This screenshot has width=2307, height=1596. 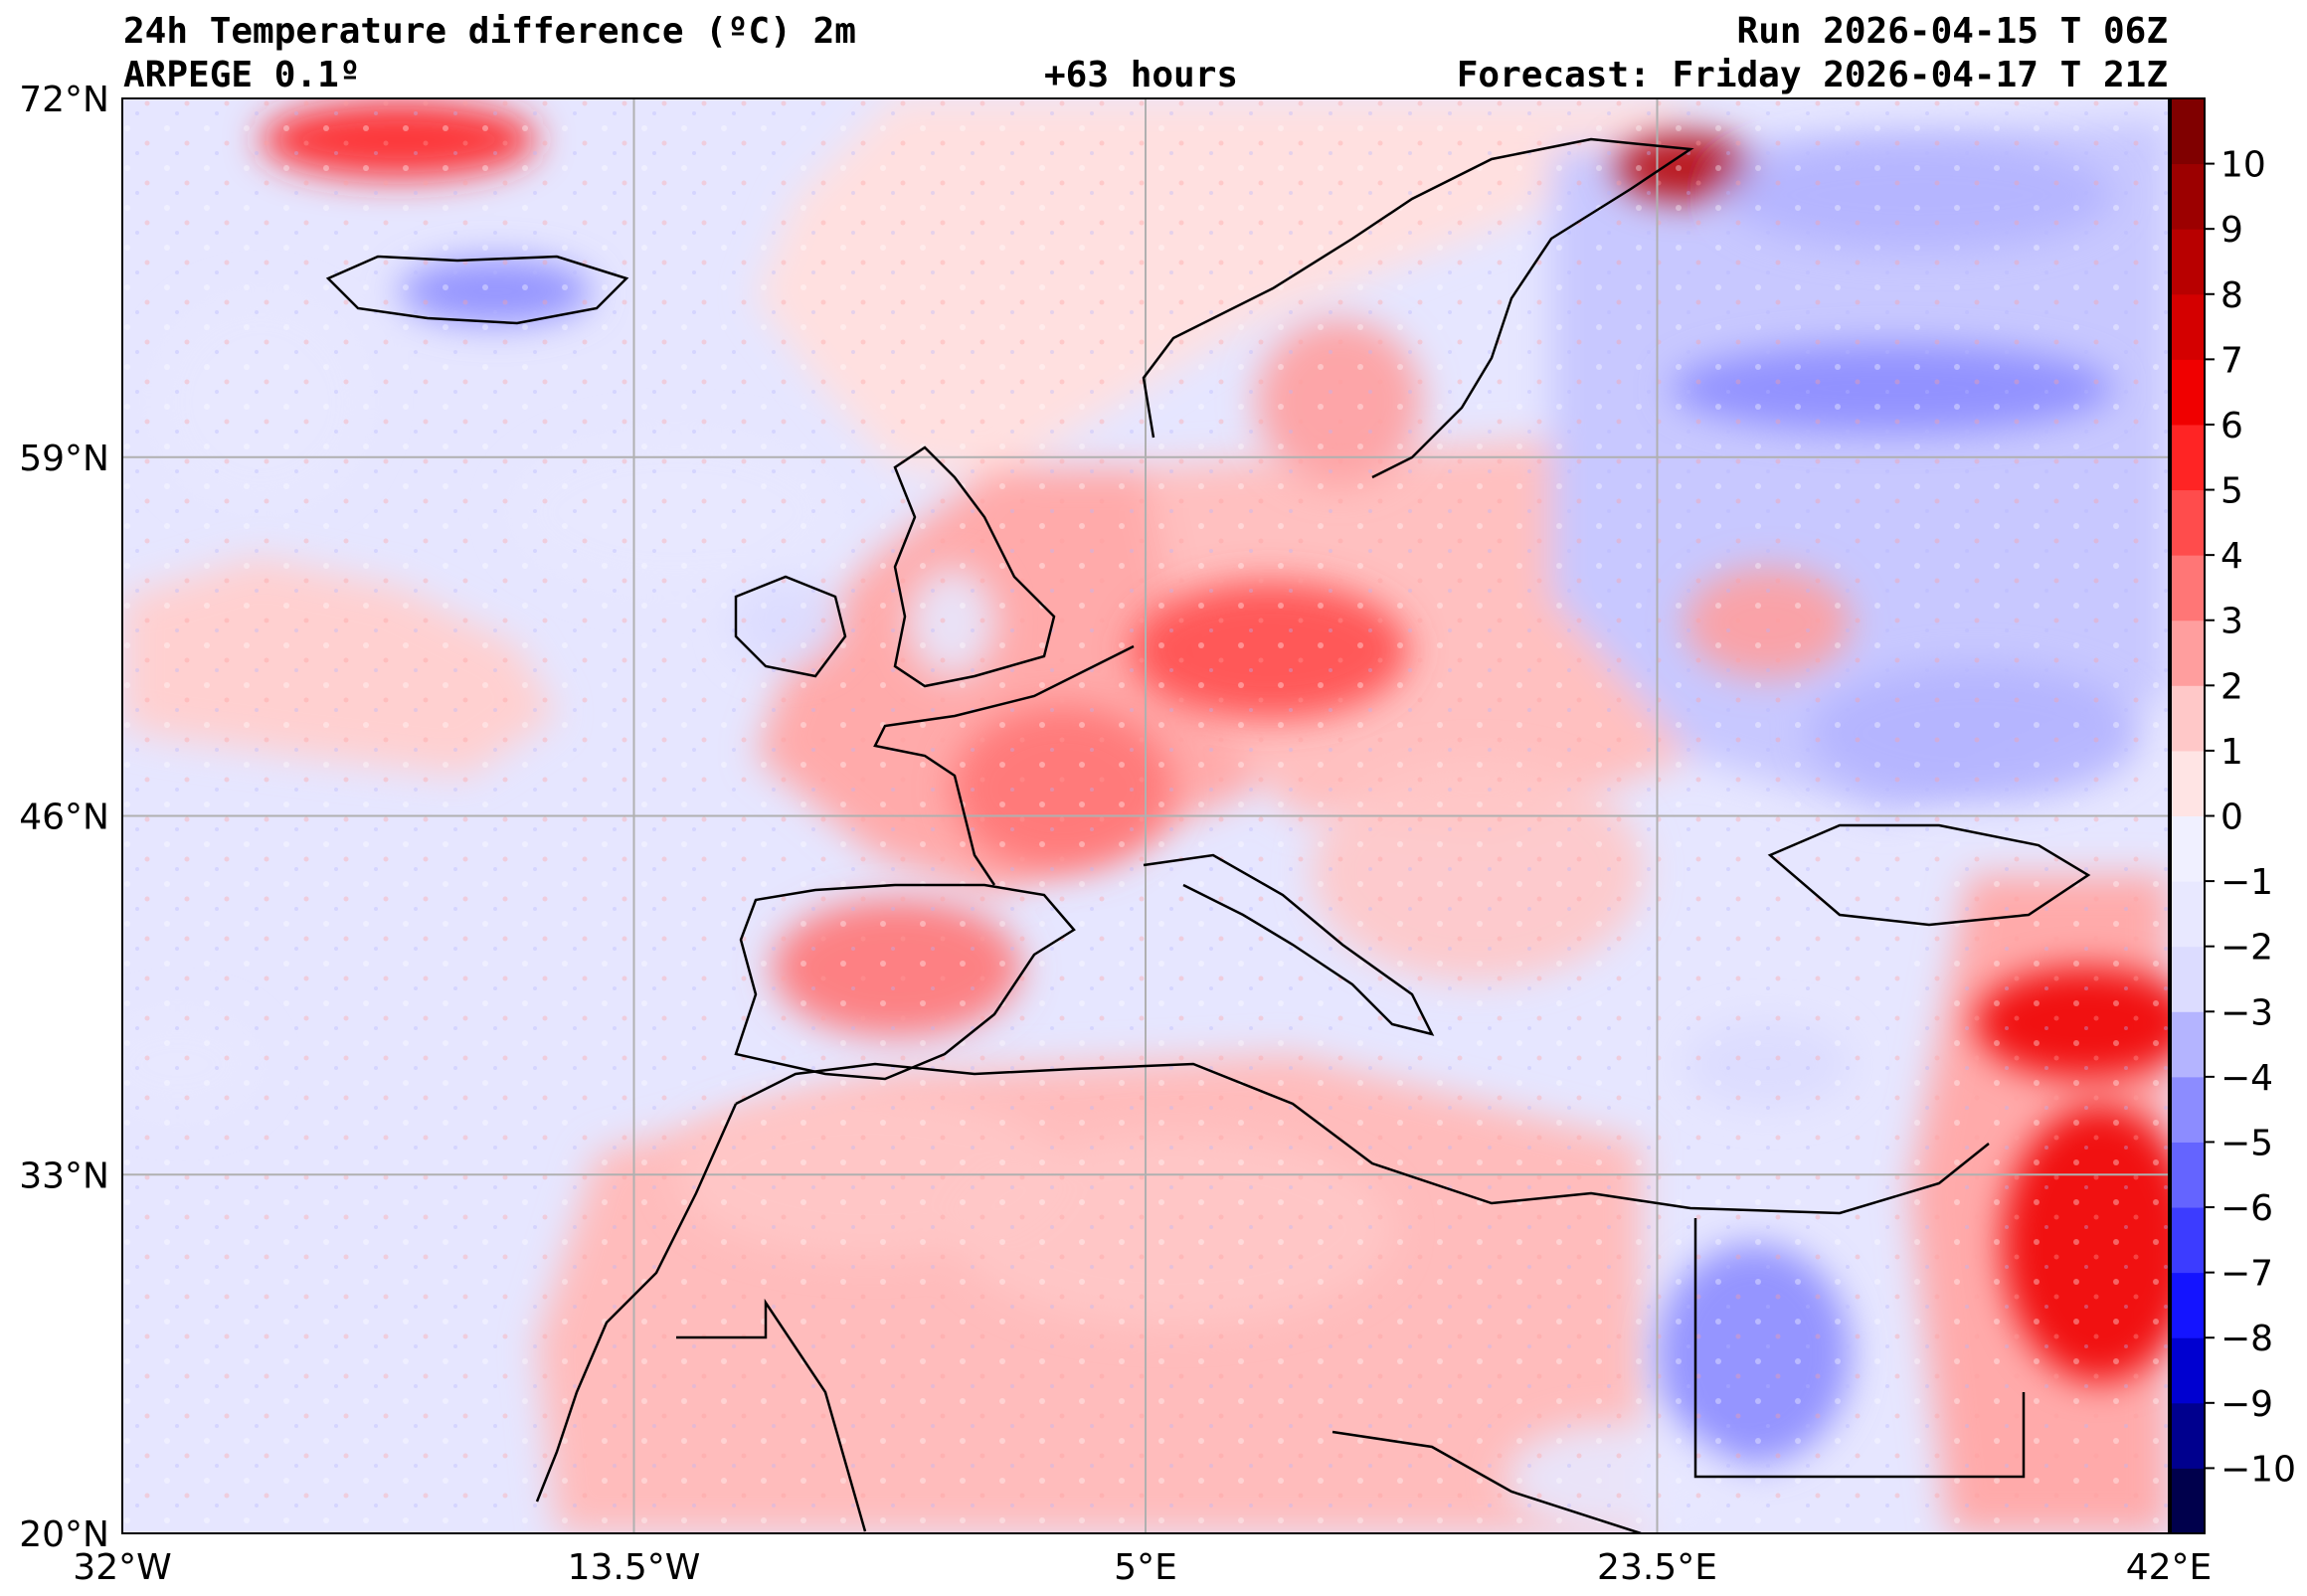 I want to click on colorbar-tick-label: 8, so click(x=2231, y=296).